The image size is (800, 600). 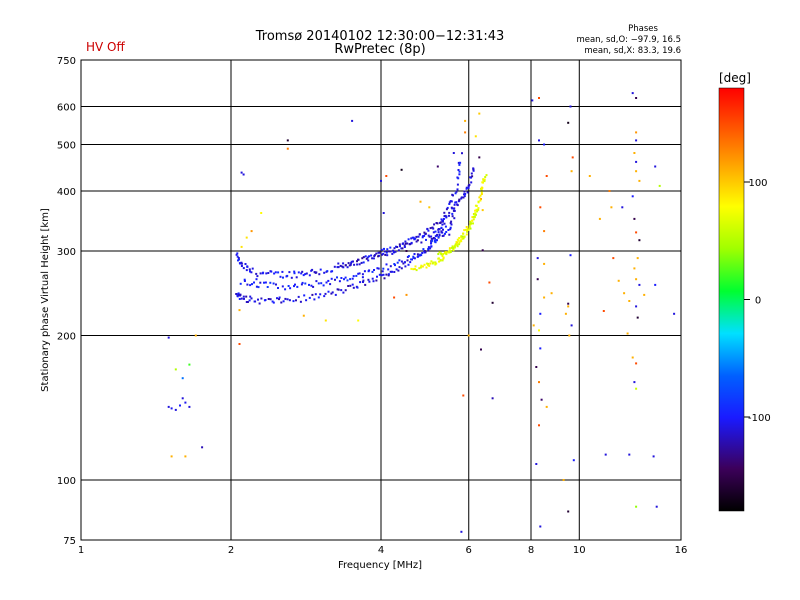 What do you see at coordinates (81, 550) in the screenshot?
I see `x-tick-label: 1` at bounding box center [81, 550].